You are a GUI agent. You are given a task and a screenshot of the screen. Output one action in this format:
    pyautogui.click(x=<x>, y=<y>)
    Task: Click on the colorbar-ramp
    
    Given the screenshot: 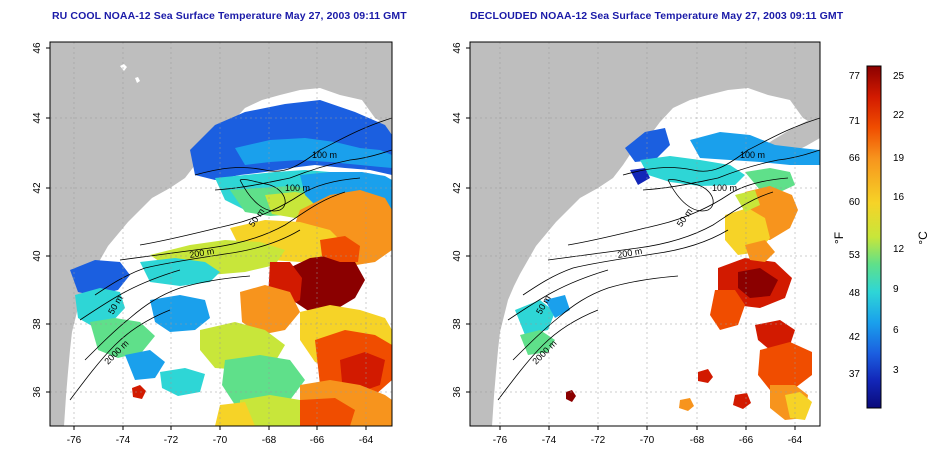 What is the action you would take?
    pyautogui.click(x=874, y=237)
    